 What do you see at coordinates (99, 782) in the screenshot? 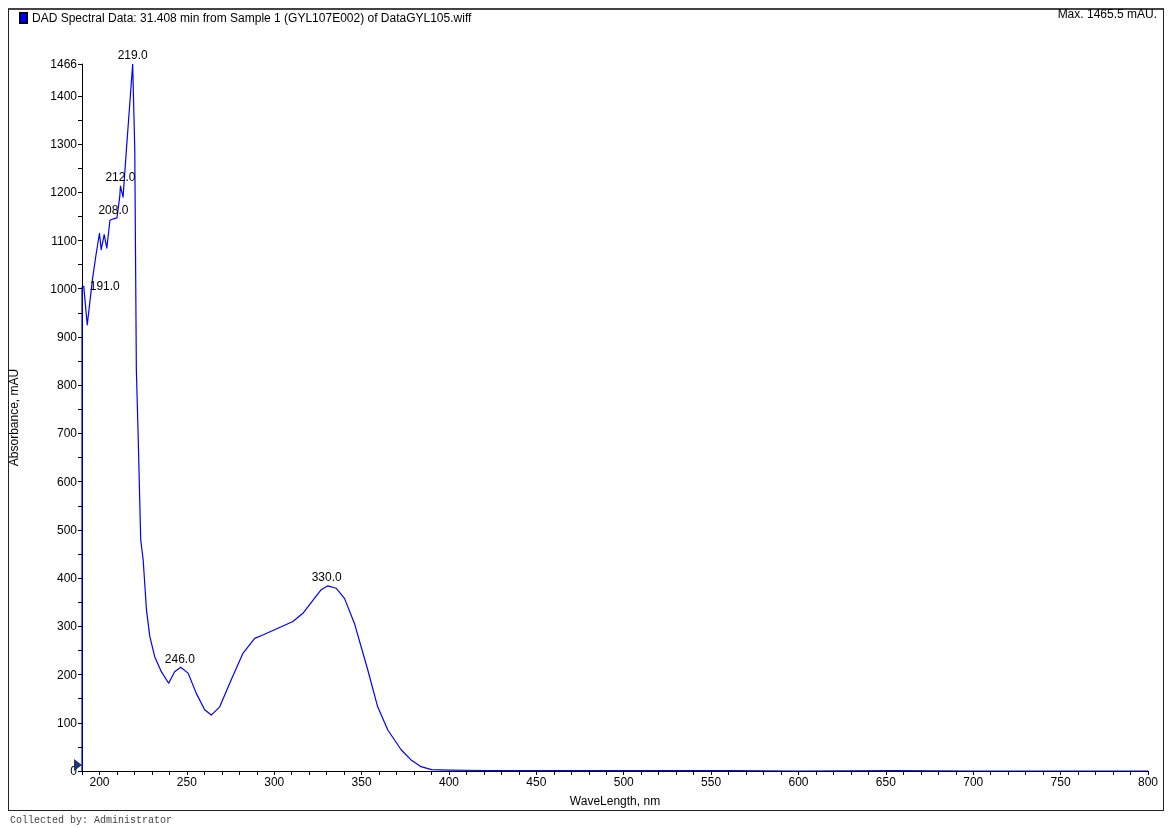
I see `x-tick-label: 200` at bounding box center [99, 782].